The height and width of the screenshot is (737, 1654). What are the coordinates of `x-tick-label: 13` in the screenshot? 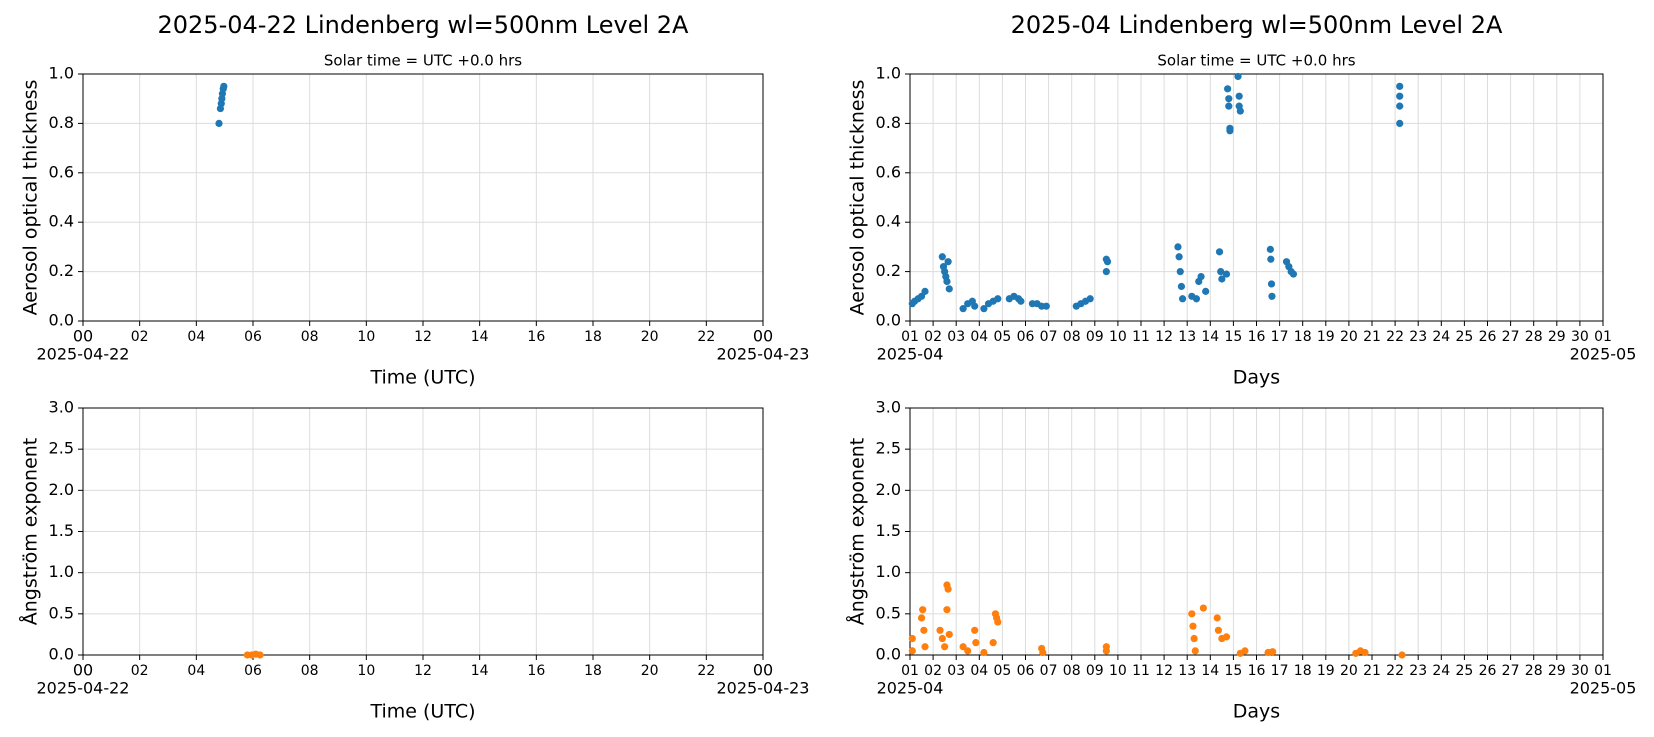 It's located at (1187, 671).